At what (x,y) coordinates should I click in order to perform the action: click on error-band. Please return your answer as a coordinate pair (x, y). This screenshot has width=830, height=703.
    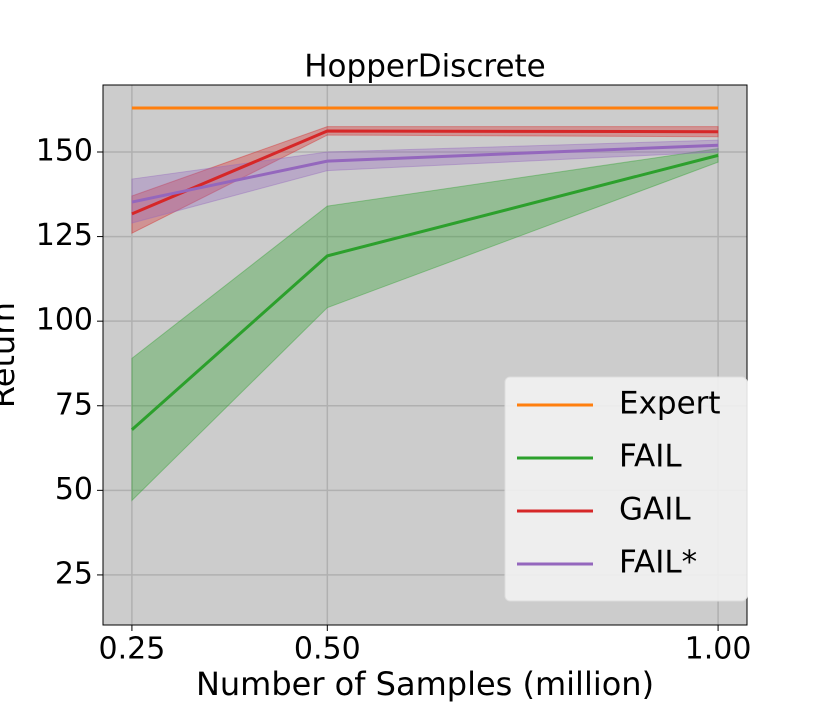
    Looking at the image, I should click on (425, 181).